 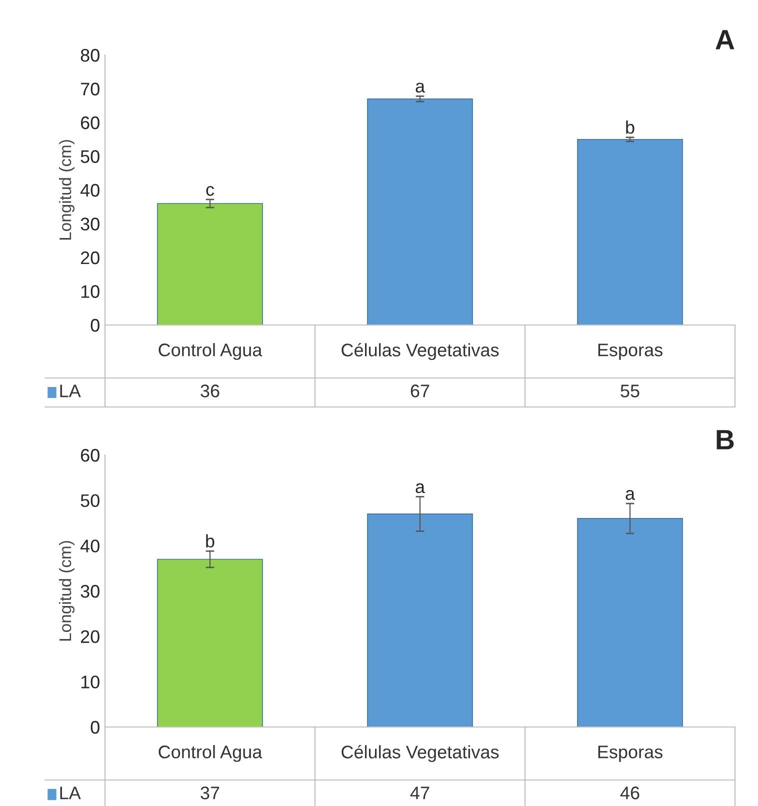 I want to click on data-label: 67, so click(x=420, y=391).